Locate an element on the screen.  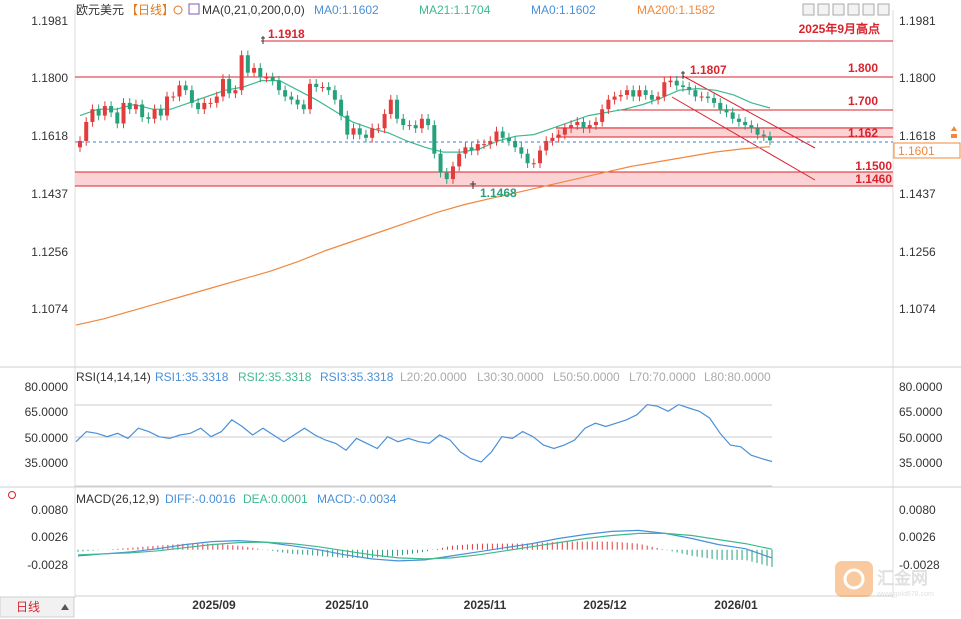
macd-diff-line is located at coordinates (425, 545).